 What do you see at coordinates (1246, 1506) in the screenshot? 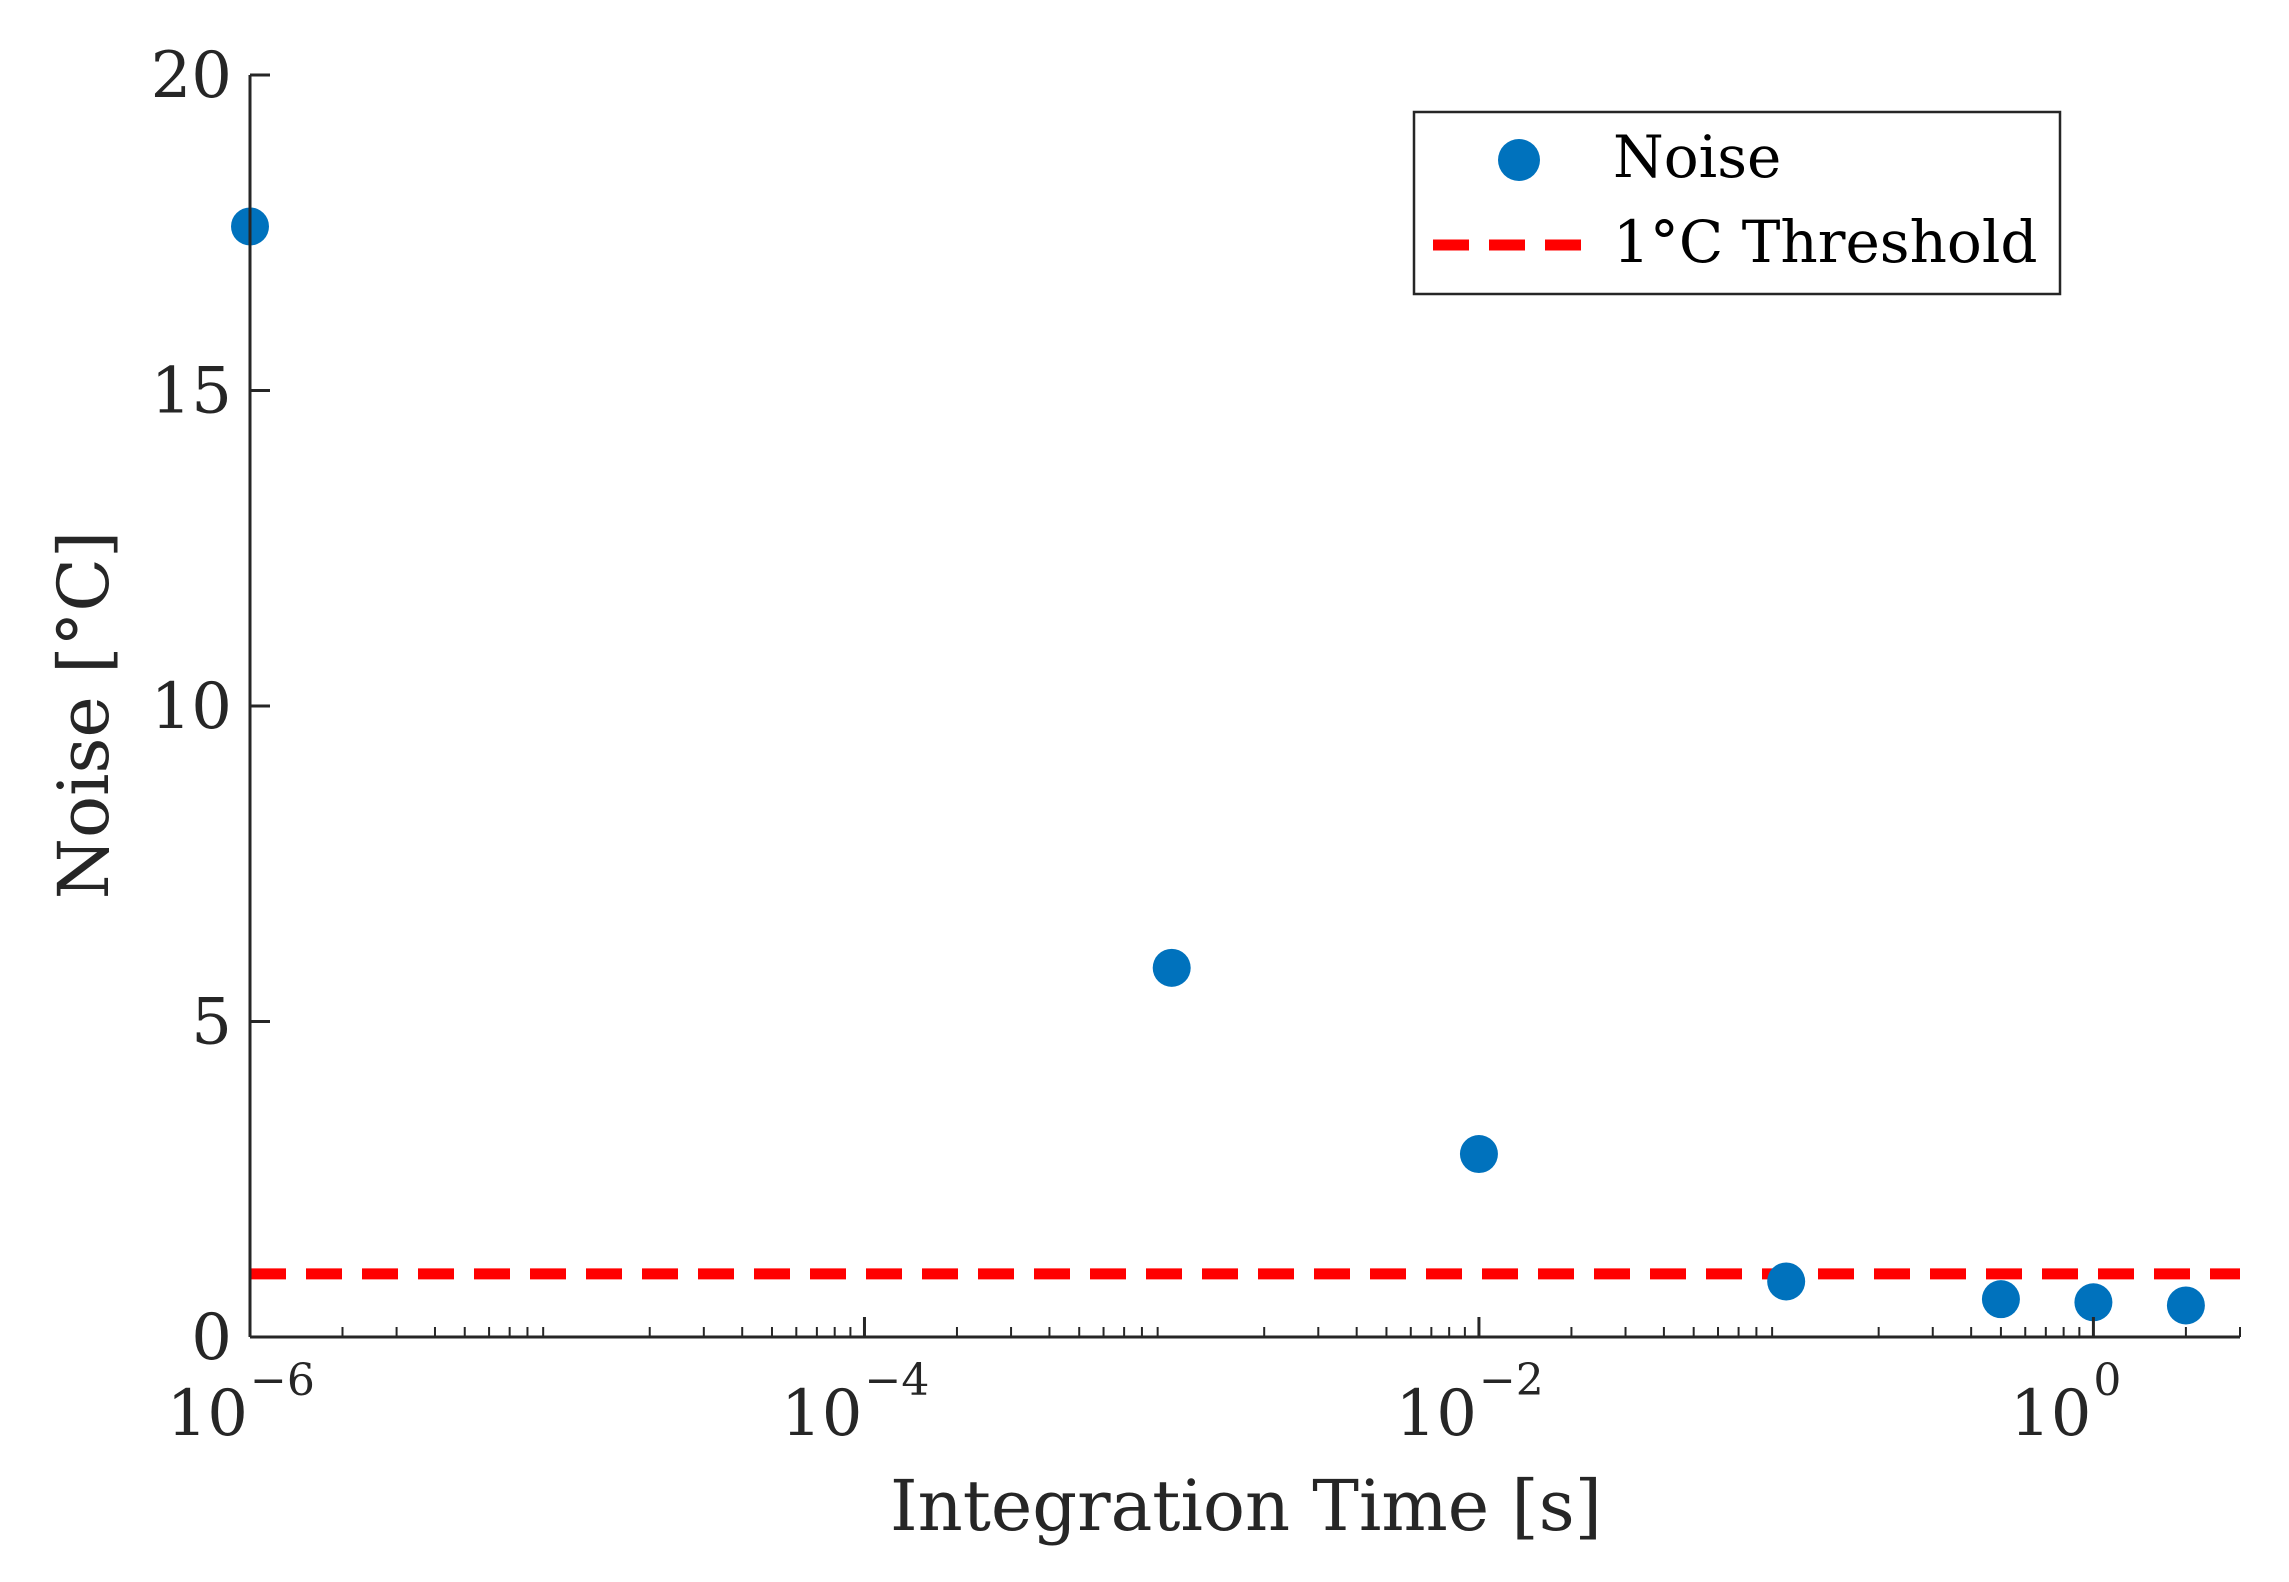
I see `x-axis-label: Integration Time [s]` at bounding box center [1246, 1506].